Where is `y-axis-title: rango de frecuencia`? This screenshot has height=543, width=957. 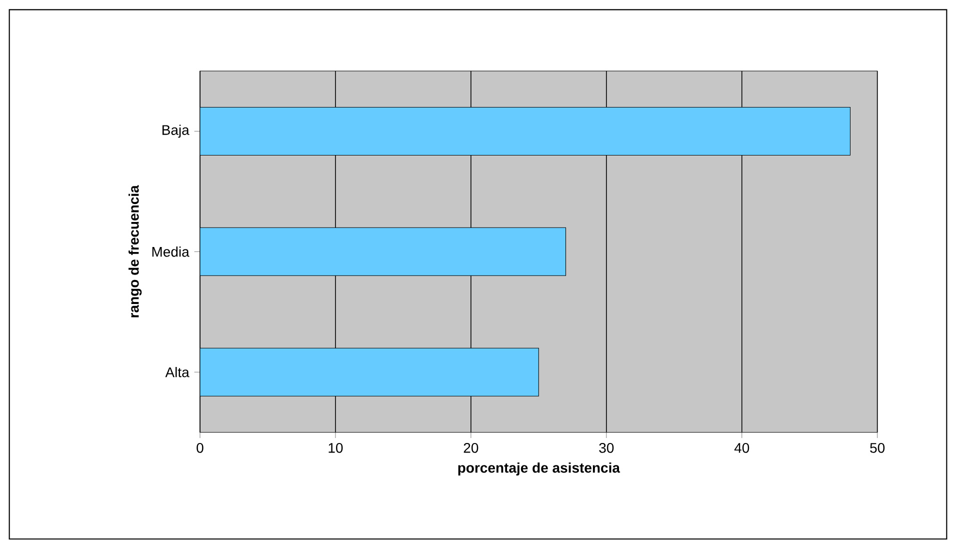 y-axis-title: rango de frecuencia is located at coordinates (135, 251).